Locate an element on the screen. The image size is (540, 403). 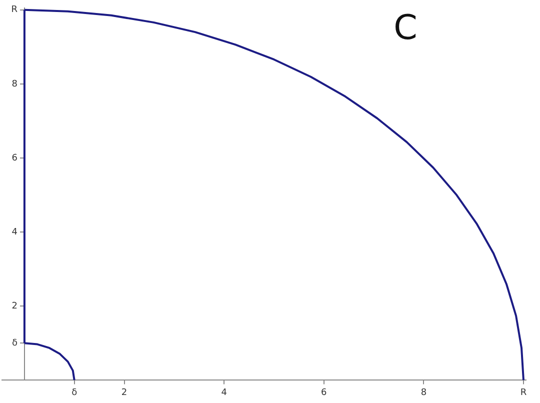
x-tick-label: 4 is located at coordinates (224, 393).